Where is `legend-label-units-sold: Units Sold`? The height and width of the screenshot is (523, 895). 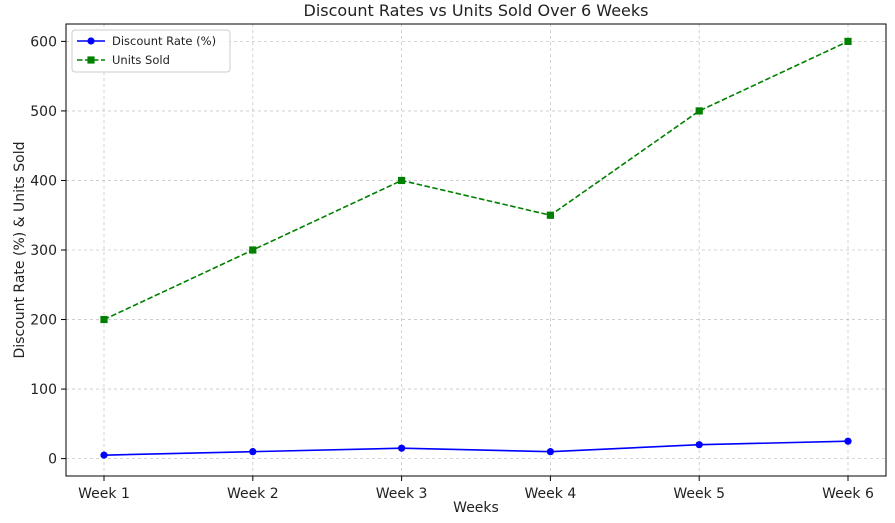 legend-label-units-sold: Units Sold is located at coordinates (141, 60).